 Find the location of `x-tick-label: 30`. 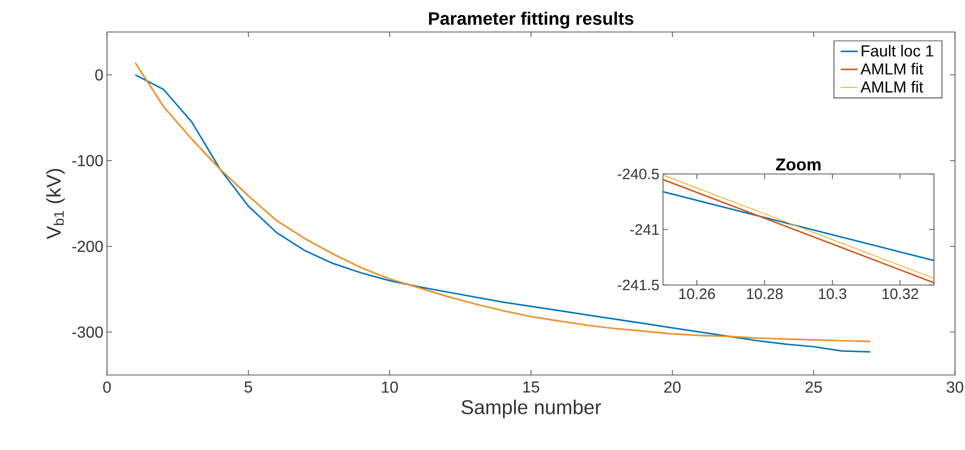

x-tick-label: 30 is located at coordinates (955, 387).